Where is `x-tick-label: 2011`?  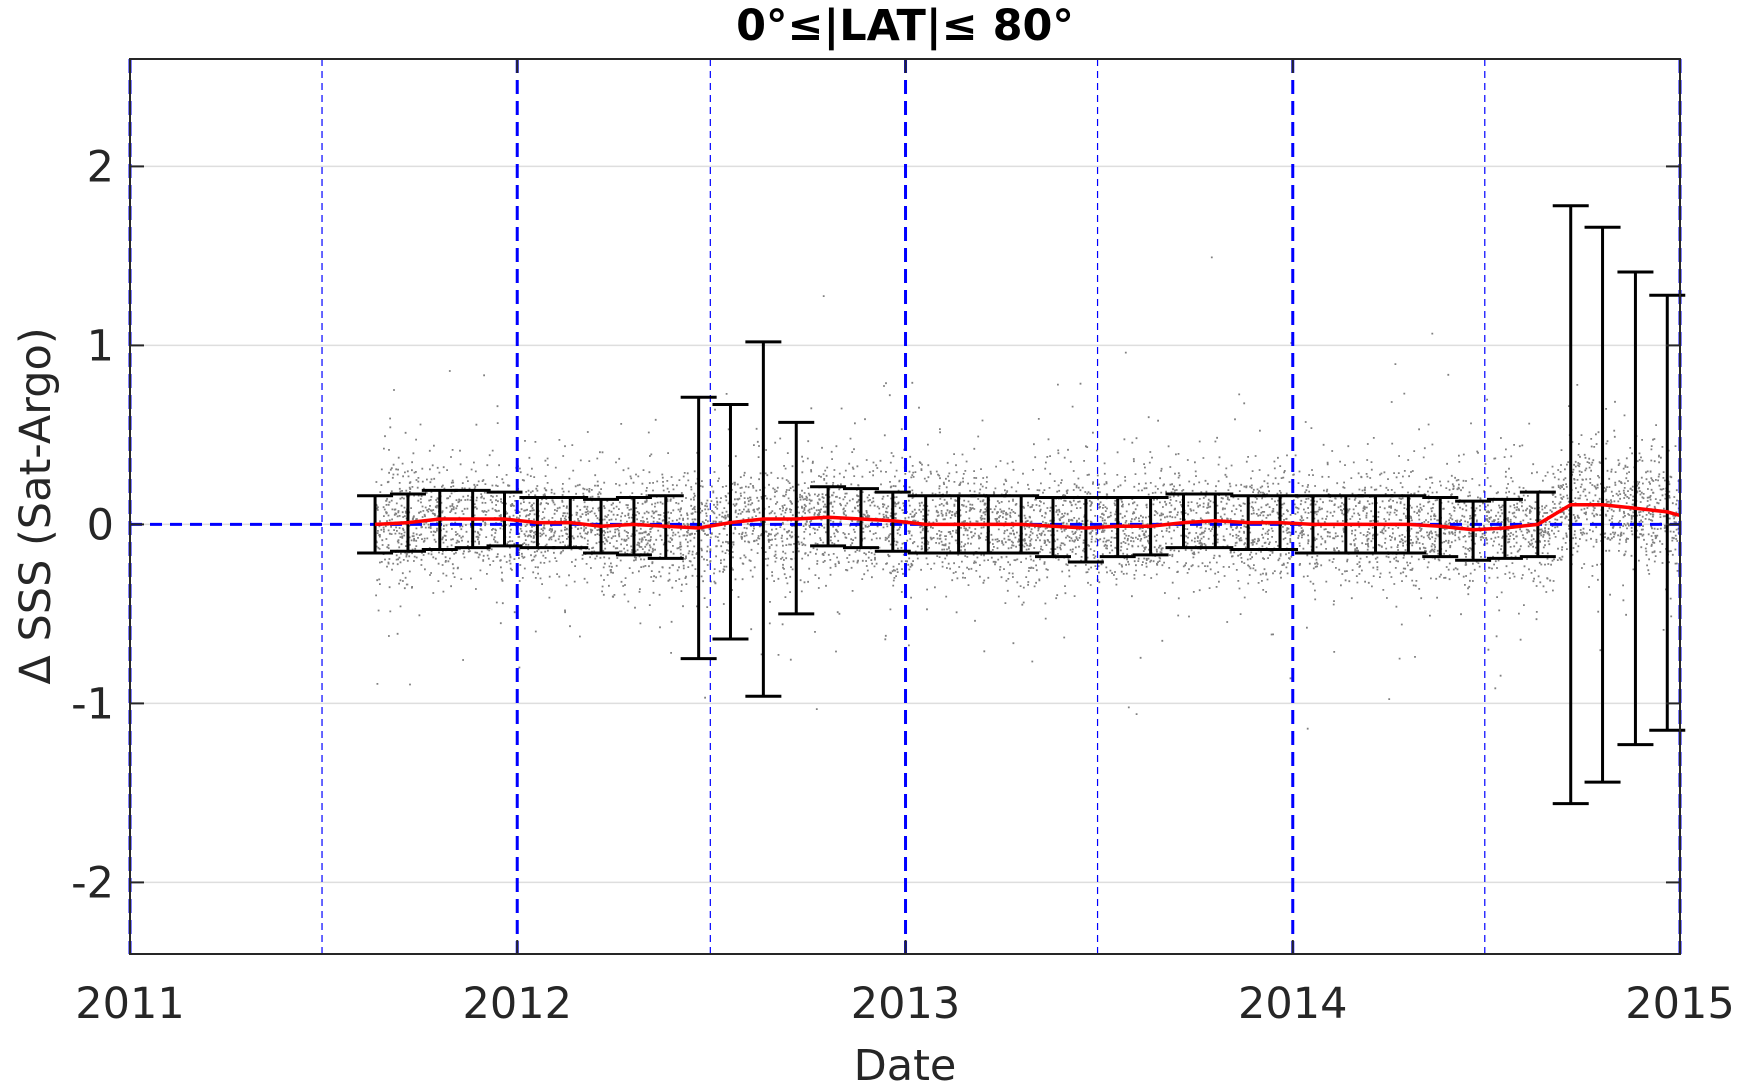 x-tick-label: 2011 is located at coordinates (129, 1004).